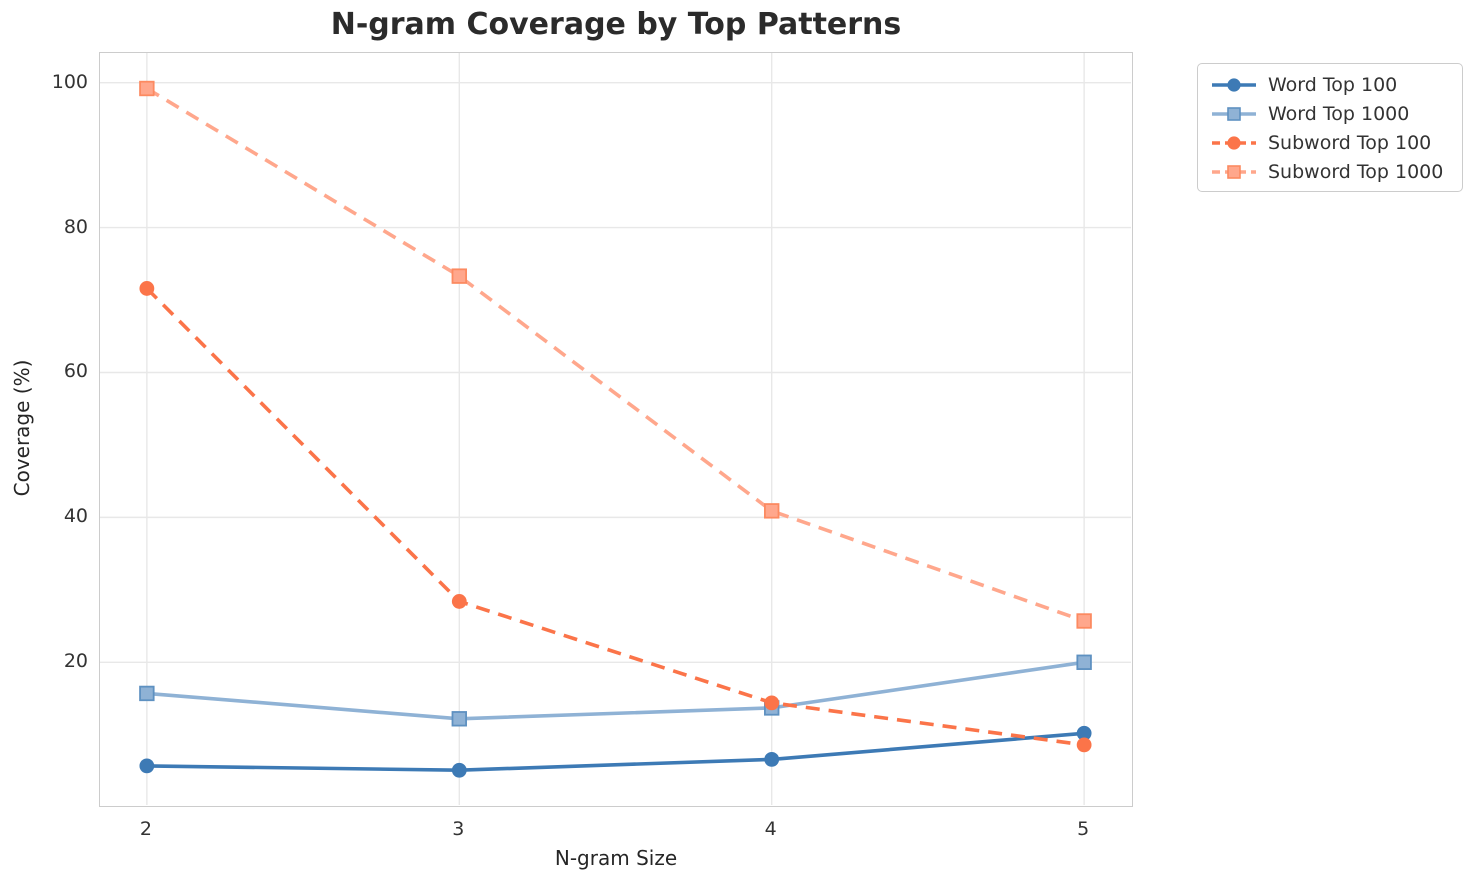  I want to click on marker-word-top-1000-x2, so click(147, 693).